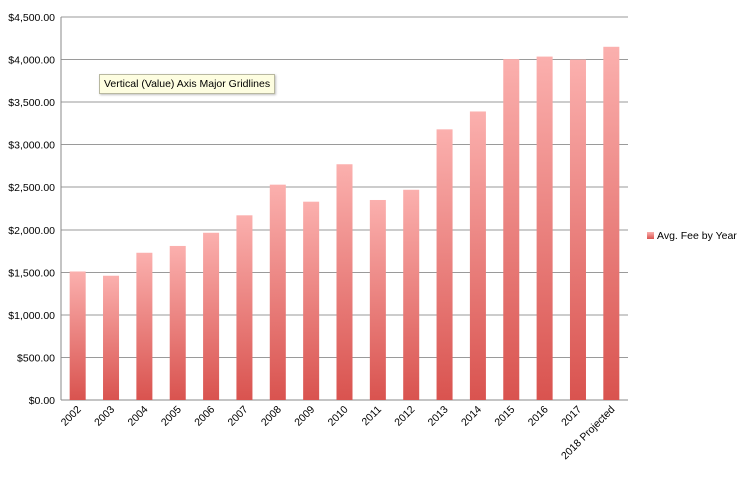 The image size is (749, 477). What do you see at coordinates (538, 416) in the screenshot?
I see `x-tick-label: 2016` at bounding box center [538, 416].